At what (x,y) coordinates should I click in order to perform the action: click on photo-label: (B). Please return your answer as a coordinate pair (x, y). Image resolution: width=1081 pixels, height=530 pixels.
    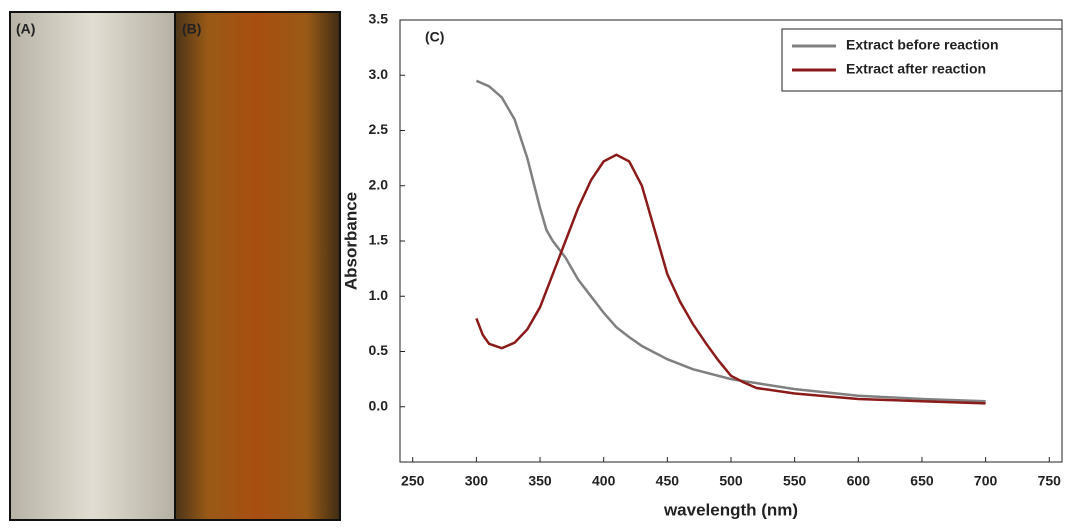
    Looking at the image, I should click on (191, 29).